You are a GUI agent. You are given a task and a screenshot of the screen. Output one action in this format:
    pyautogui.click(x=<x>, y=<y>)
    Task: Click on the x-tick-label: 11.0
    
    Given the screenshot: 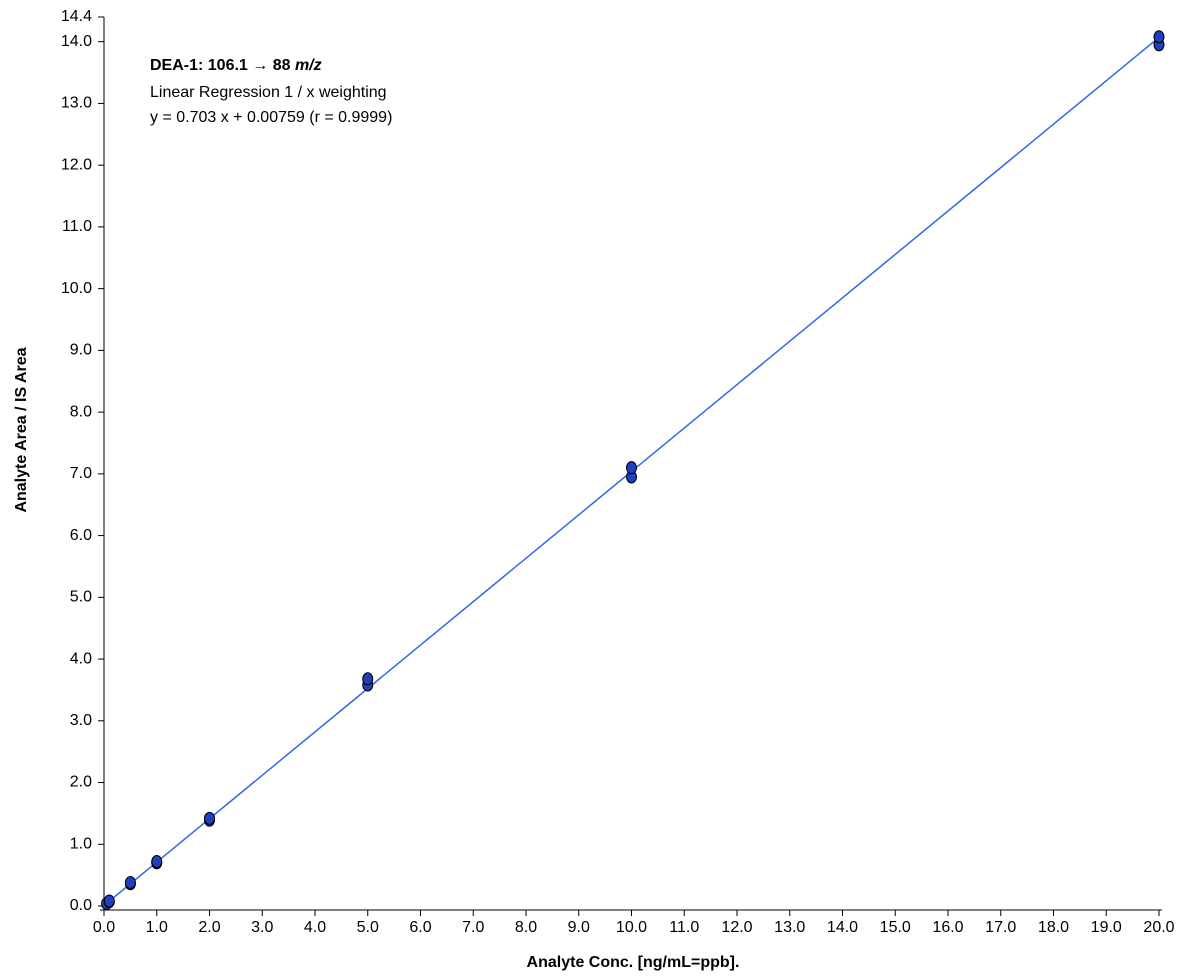 What is the action you would take?
    pyautogui.click(x=684, y=927)
    